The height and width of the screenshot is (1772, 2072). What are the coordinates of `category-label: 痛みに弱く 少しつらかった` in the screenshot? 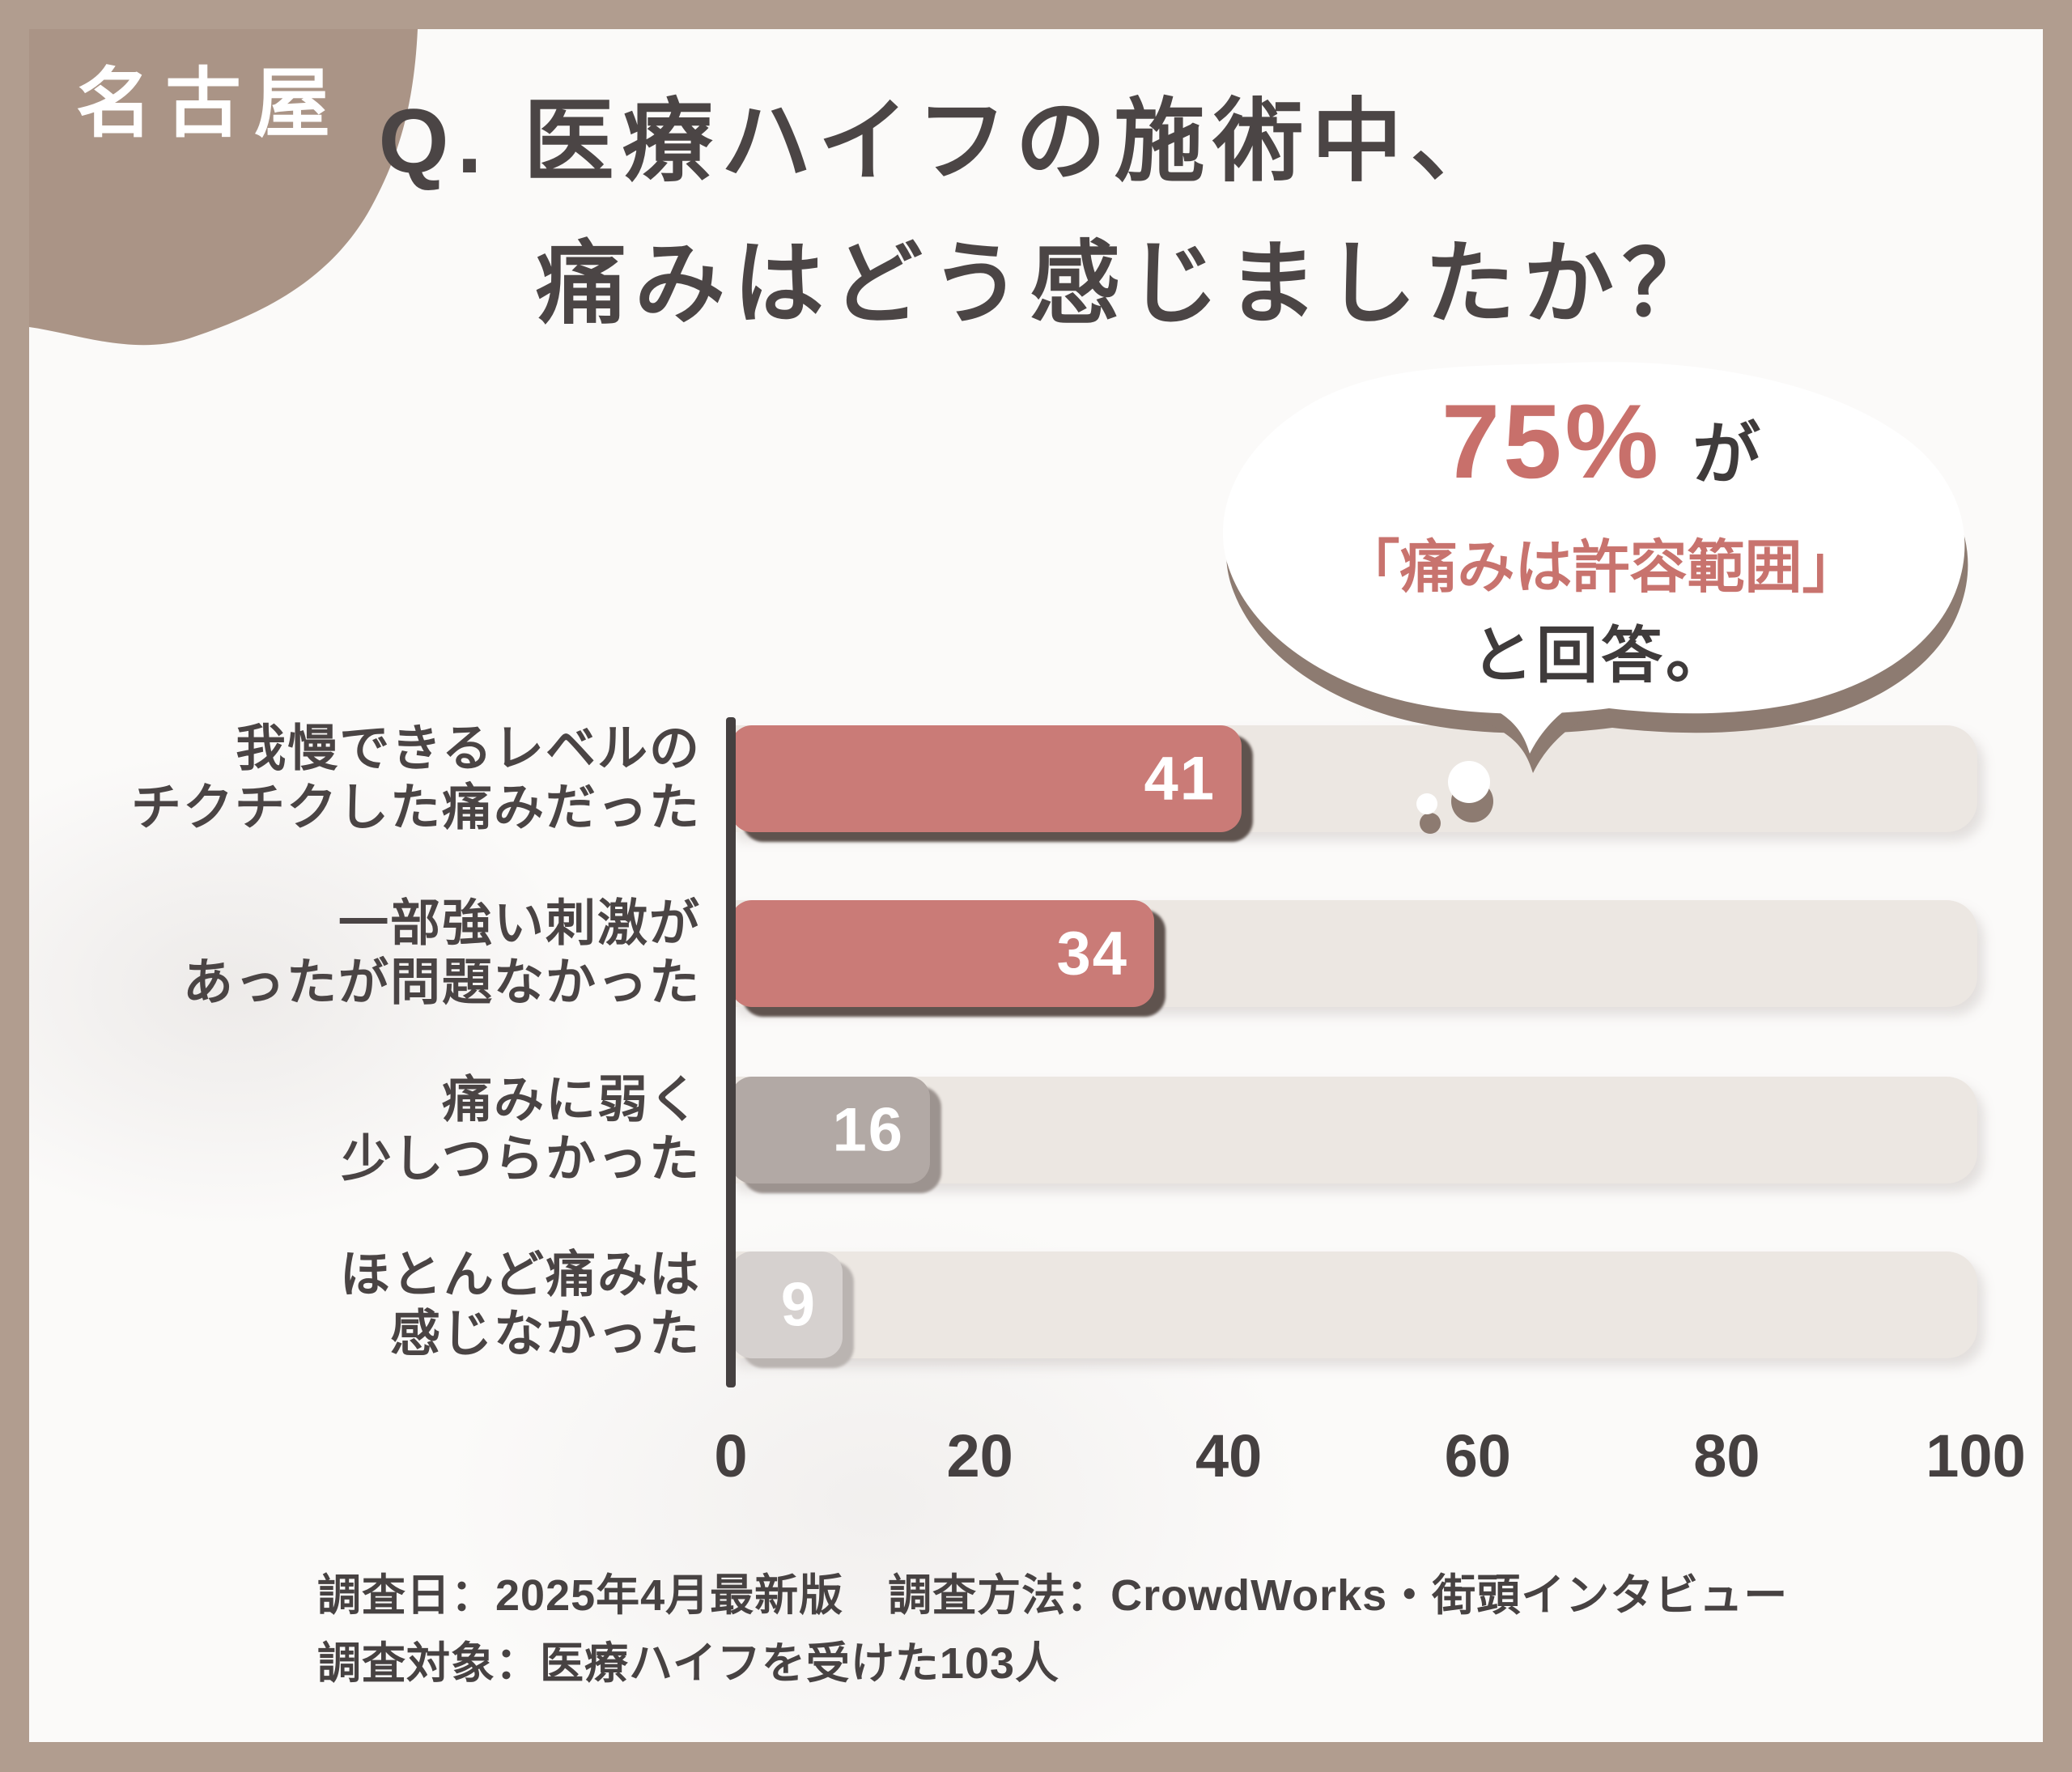 It's located at (358, 1129).